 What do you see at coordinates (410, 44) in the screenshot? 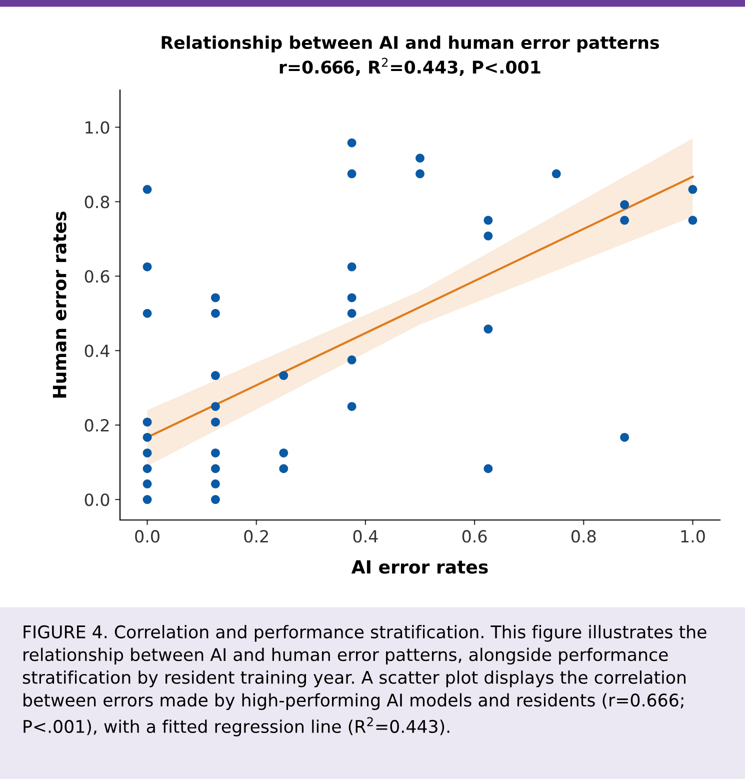
I see `chart-title: Relationship between AI and human error patterns` at bounding box center [410, 44].